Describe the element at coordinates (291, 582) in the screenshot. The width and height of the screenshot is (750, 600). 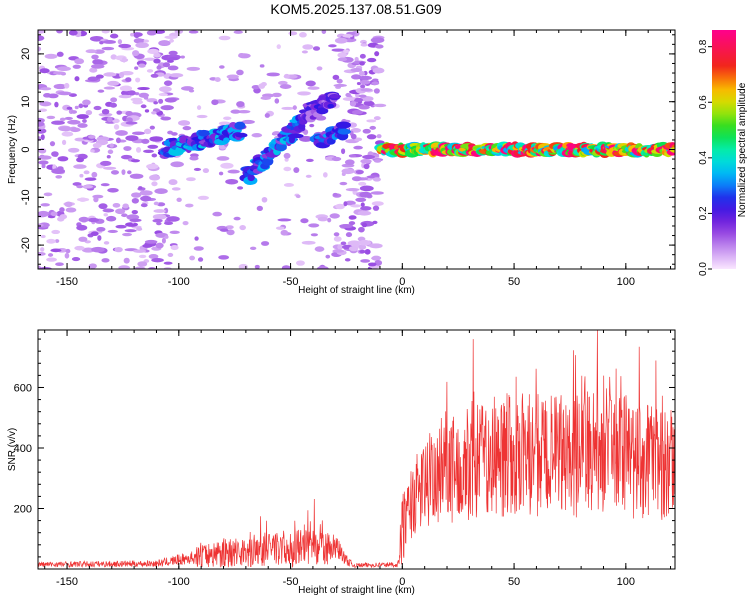
I see `x-tick-label: -50` at that location.